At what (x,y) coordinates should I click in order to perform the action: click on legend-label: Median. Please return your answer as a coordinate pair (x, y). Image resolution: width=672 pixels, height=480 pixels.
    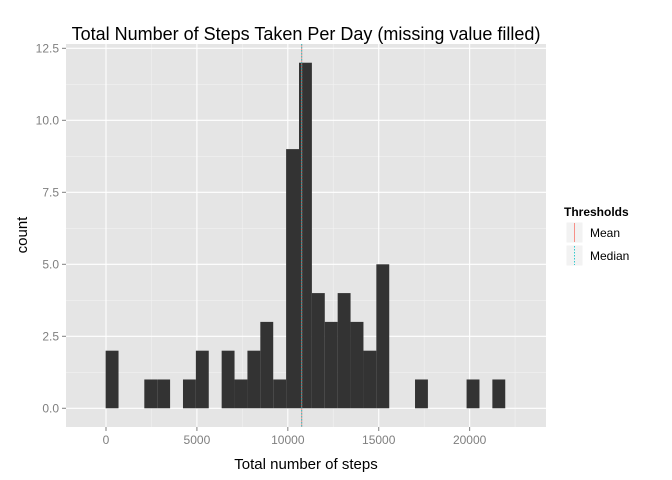
    Looking at the image, I should click on (609, 256).